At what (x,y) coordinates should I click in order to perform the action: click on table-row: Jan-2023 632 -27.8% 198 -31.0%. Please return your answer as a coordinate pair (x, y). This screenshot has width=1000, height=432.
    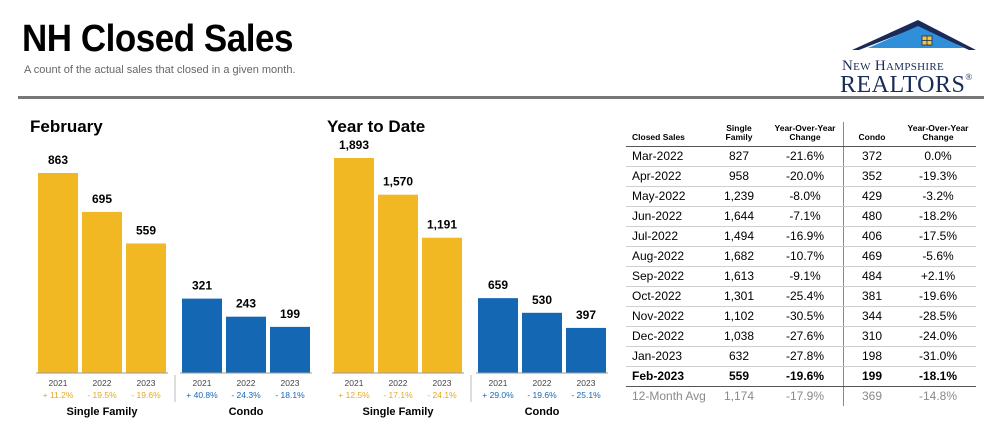
    Looking at the image, I should click on (801, 356).